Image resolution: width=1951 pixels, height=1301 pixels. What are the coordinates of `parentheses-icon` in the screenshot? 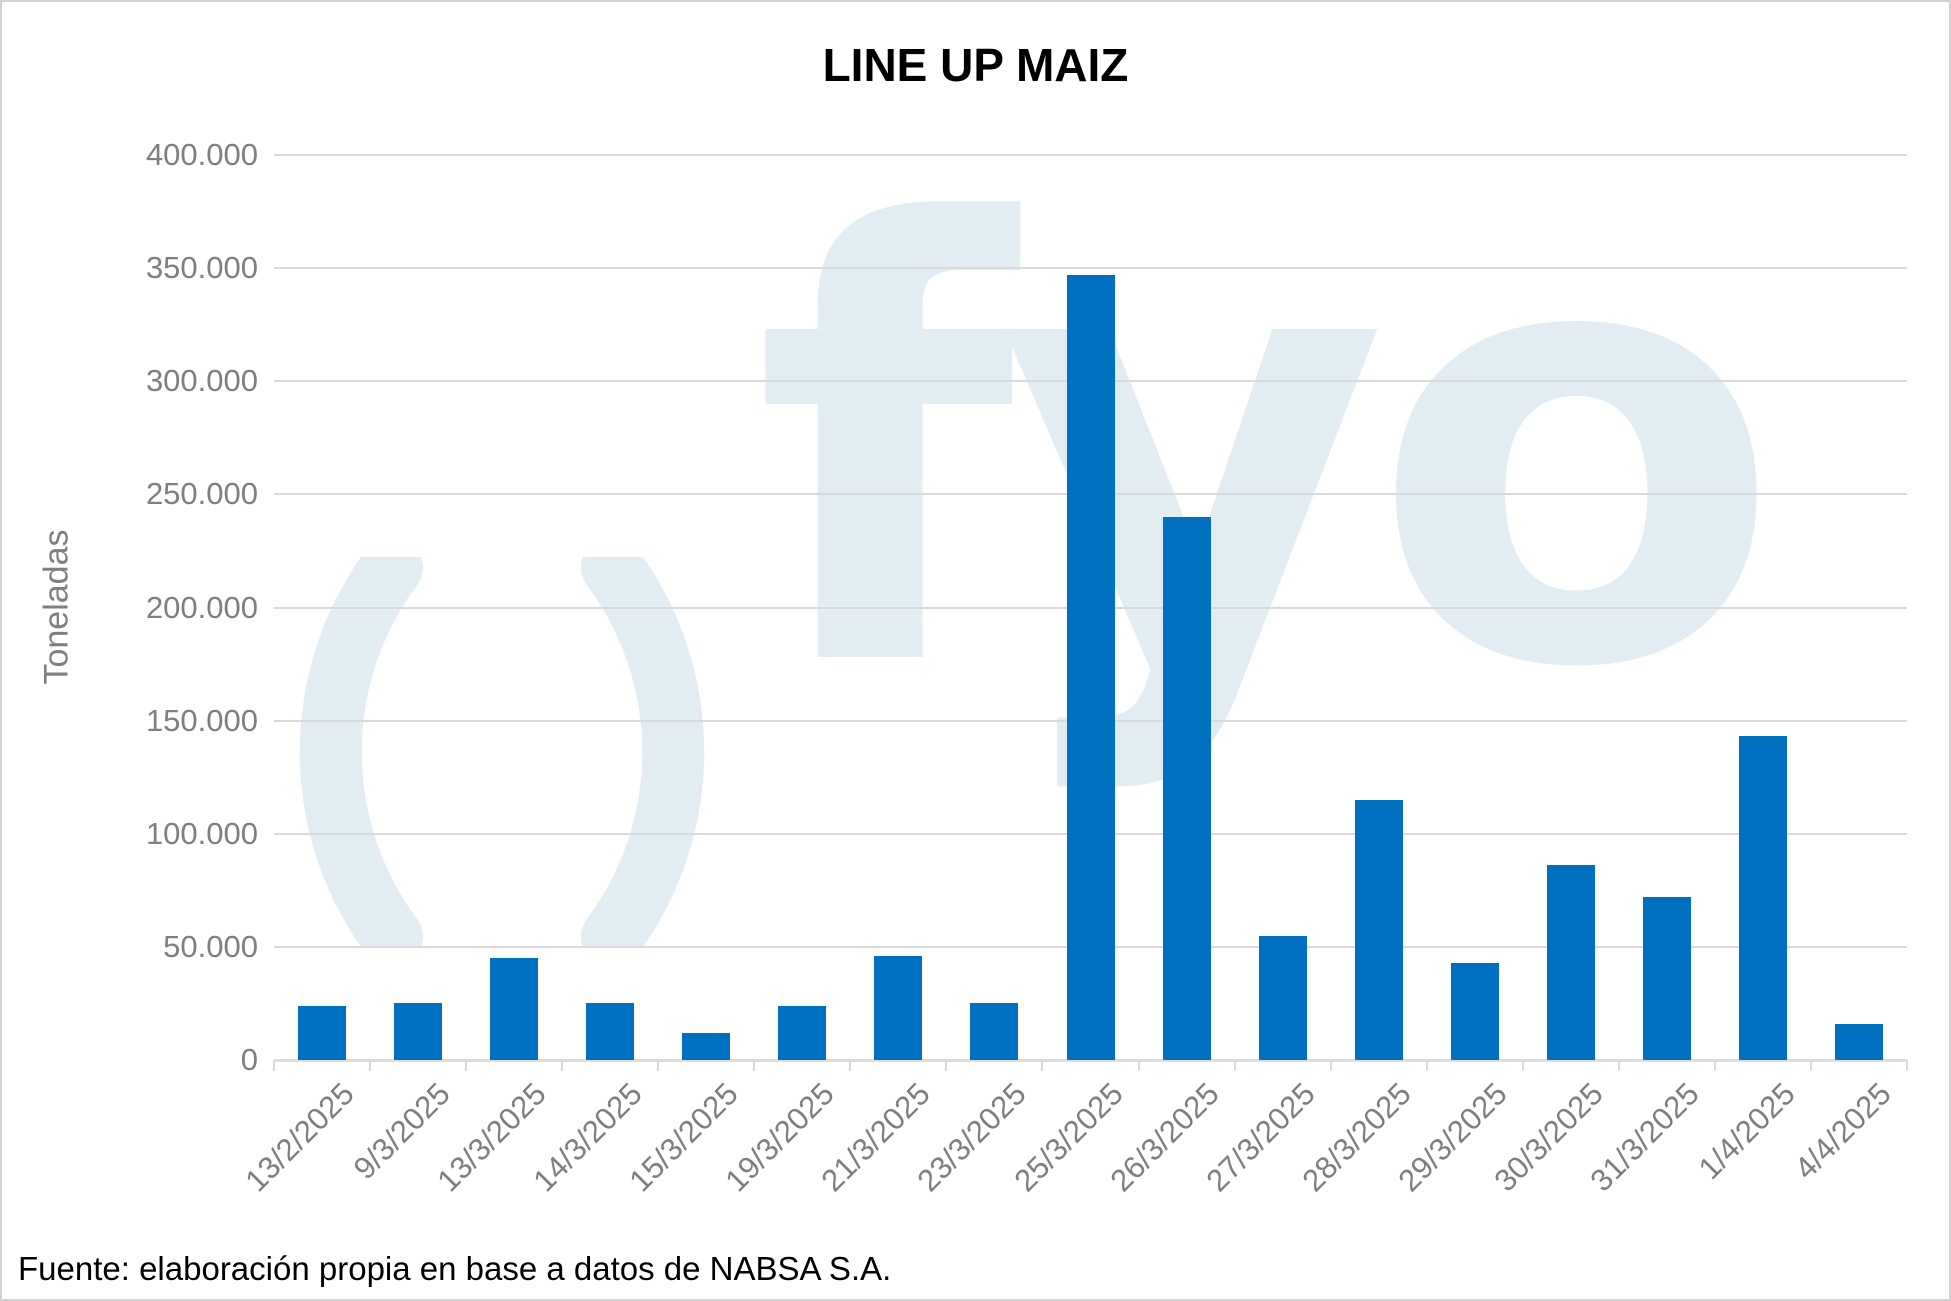 It's located at (502, 752).